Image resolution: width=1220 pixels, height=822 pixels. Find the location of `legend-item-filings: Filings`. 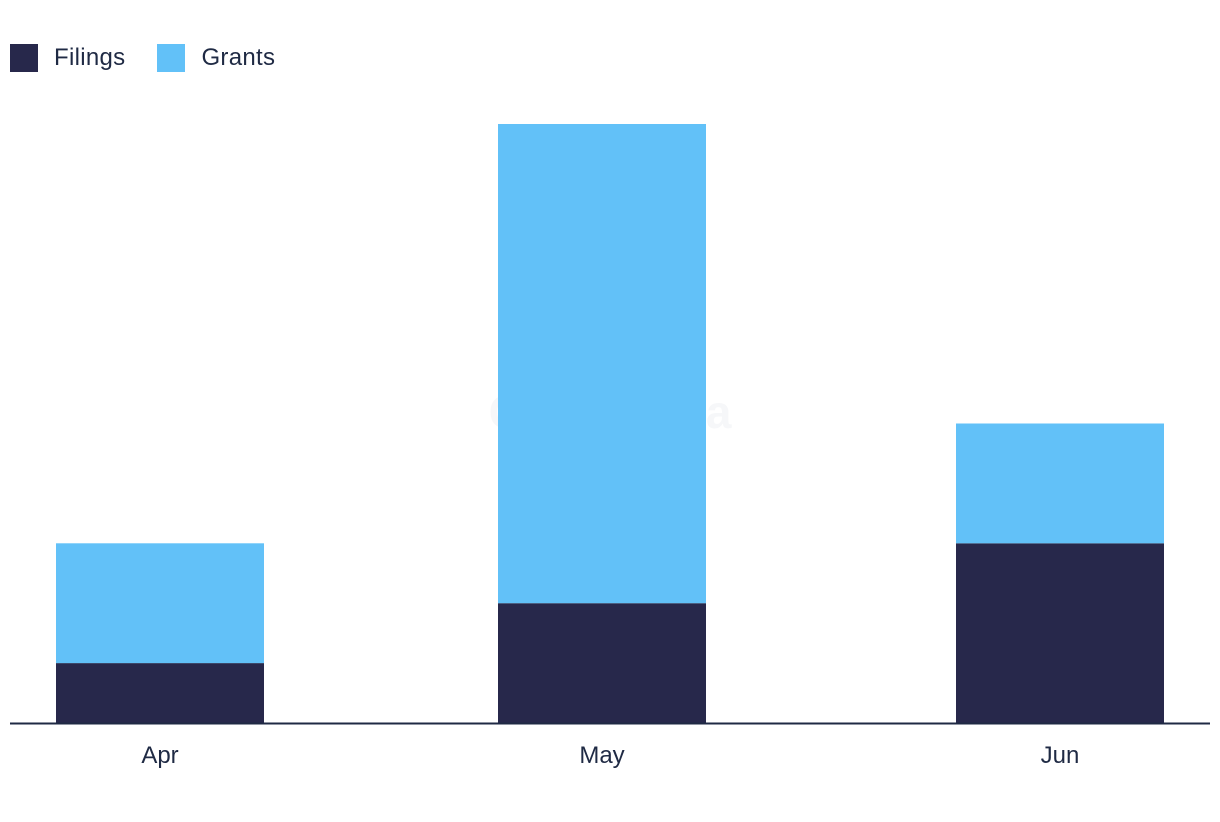

legend-item-filings: Filings is located at coordinates (67, 58).